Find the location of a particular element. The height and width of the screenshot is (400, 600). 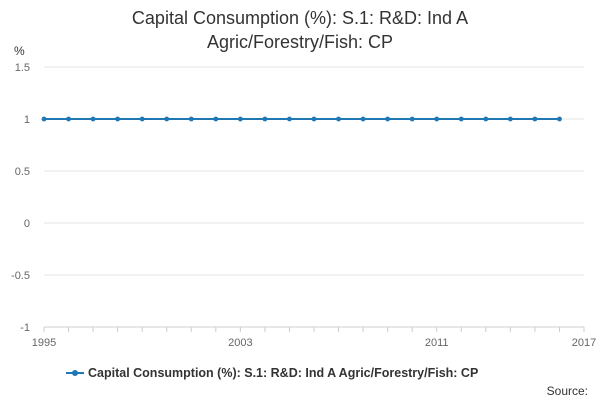

y-tick-label: -0.5 is located at coordinates (20, 276).